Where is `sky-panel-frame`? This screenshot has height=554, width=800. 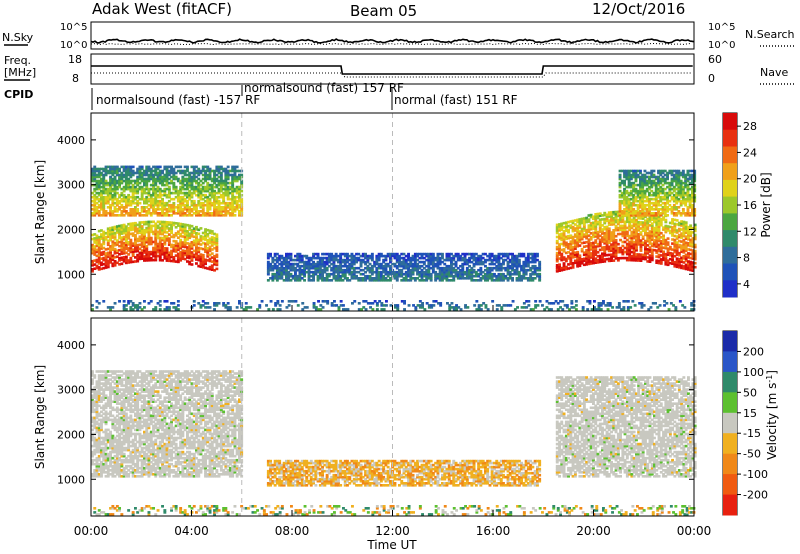 sky-panel-frame is located at coordinates (392, 35).